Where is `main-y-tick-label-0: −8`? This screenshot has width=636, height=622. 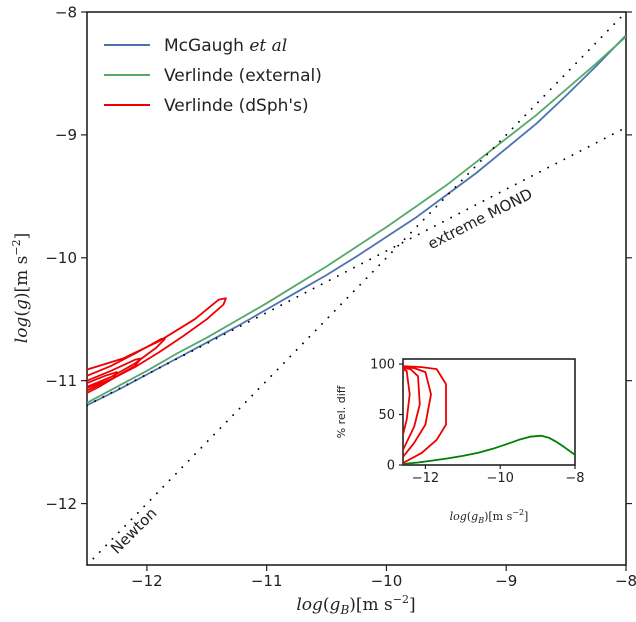
main-y-tick-label-0: −8 is located at coordinates (66, 12).